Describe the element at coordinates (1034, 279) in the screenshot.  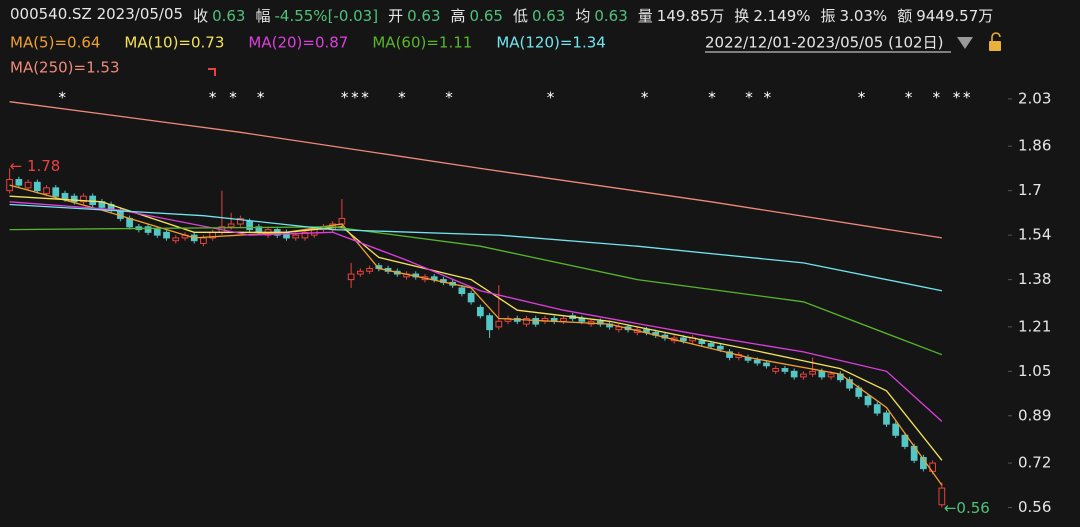
I see `y-tick-label: 1.38` at that location.